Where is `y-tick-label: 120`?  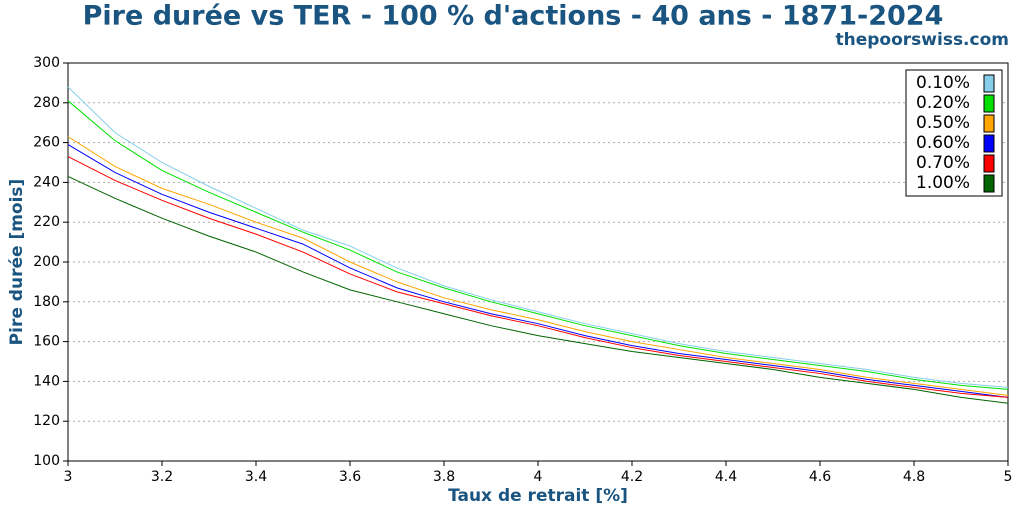 y-tick-label: 120 is located at coordinates (46, 421).